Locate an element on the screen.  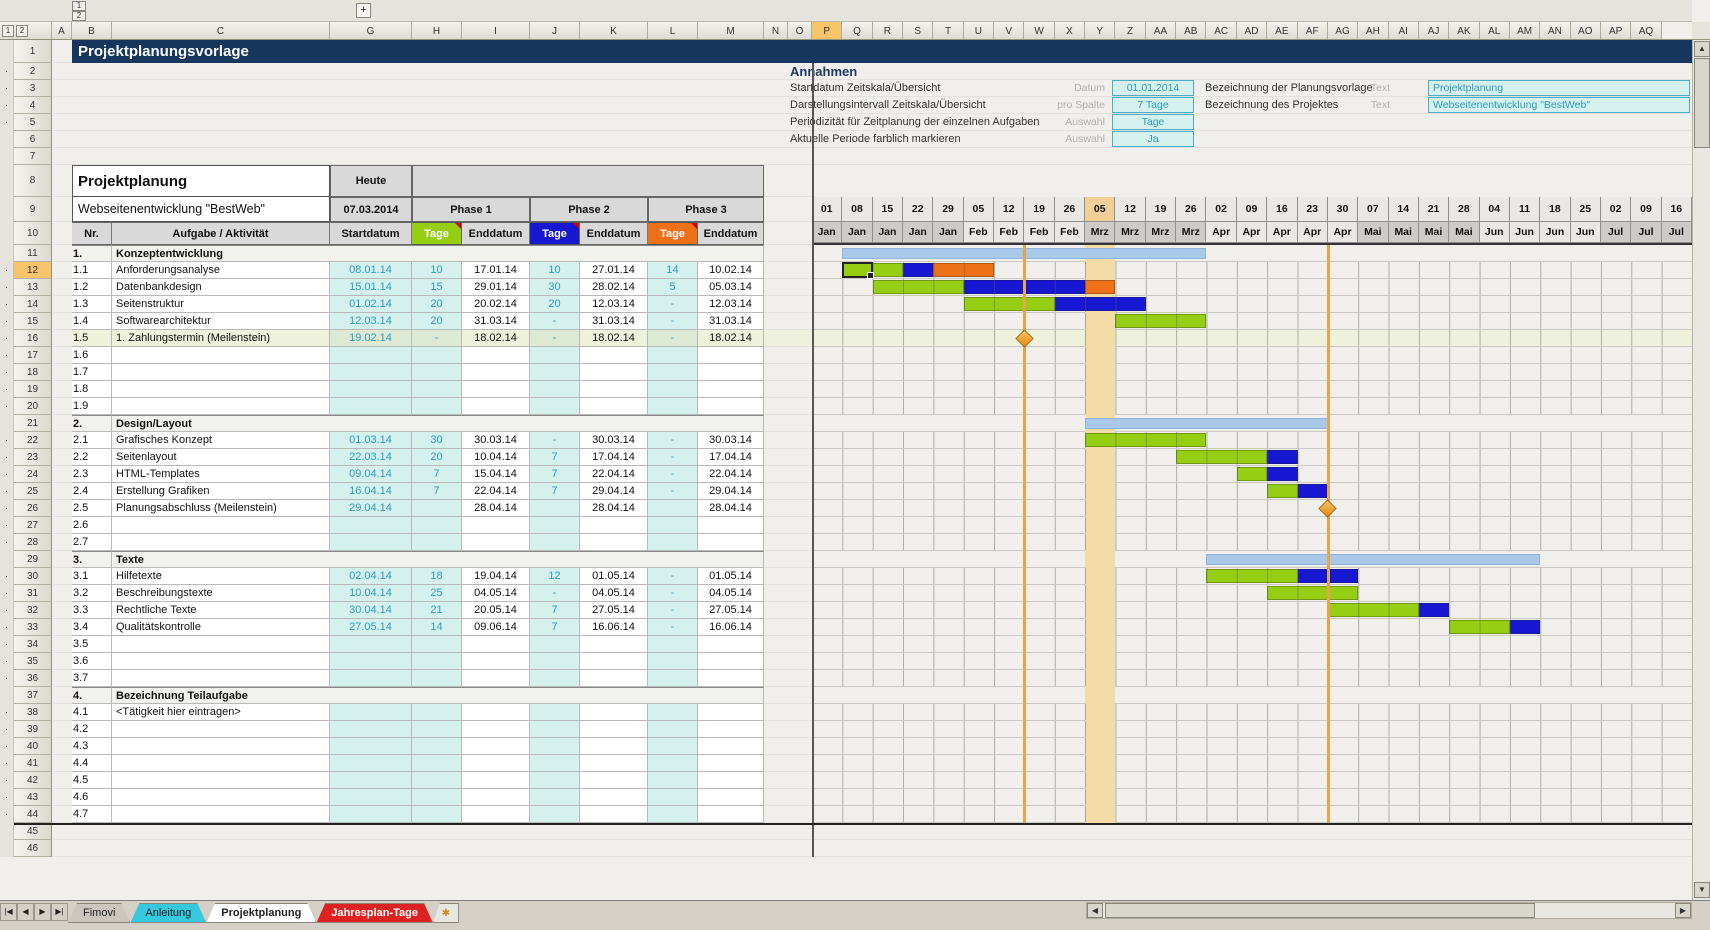
enddatum3-cell: 12.03.14 is located at coordinates (731, 304).